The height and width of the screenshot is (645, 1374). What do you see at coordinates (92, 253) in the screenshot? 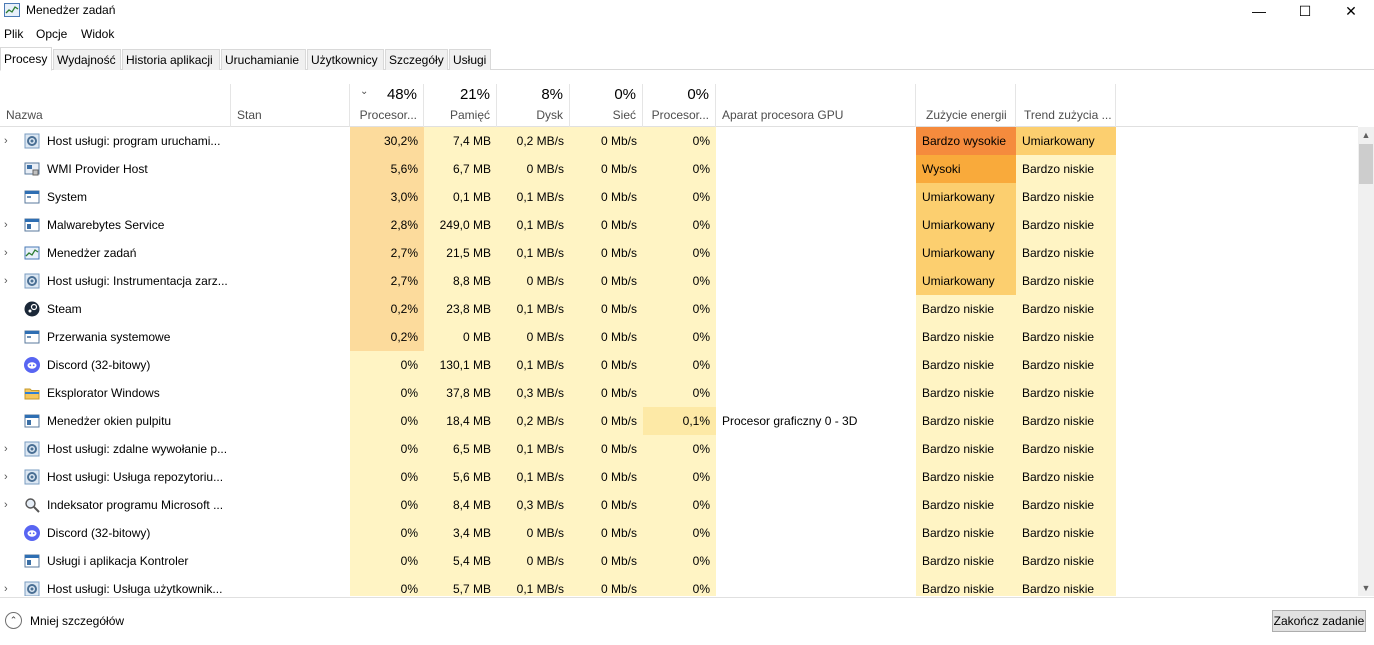
I see `process-name: Menedżer zadań` at bounding box center [92, 253].